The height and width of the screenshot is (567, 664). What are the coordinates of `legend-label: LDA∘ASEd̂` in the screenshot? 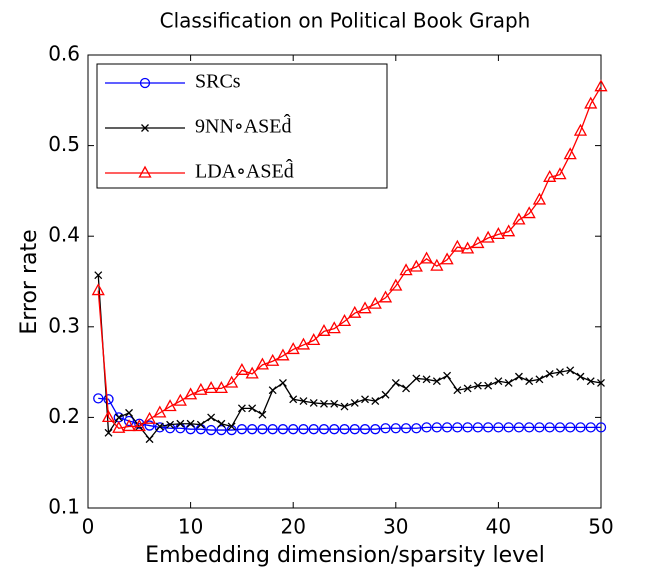 It's located at (244, 170).